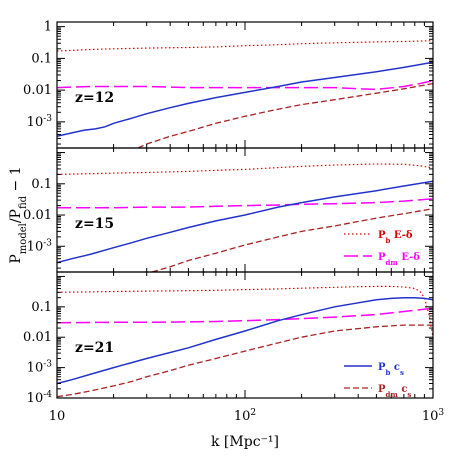  Describe the element at coordinates (441, 413) in the screenshot. I see `x-tick-label-exponent: 3` at that location.